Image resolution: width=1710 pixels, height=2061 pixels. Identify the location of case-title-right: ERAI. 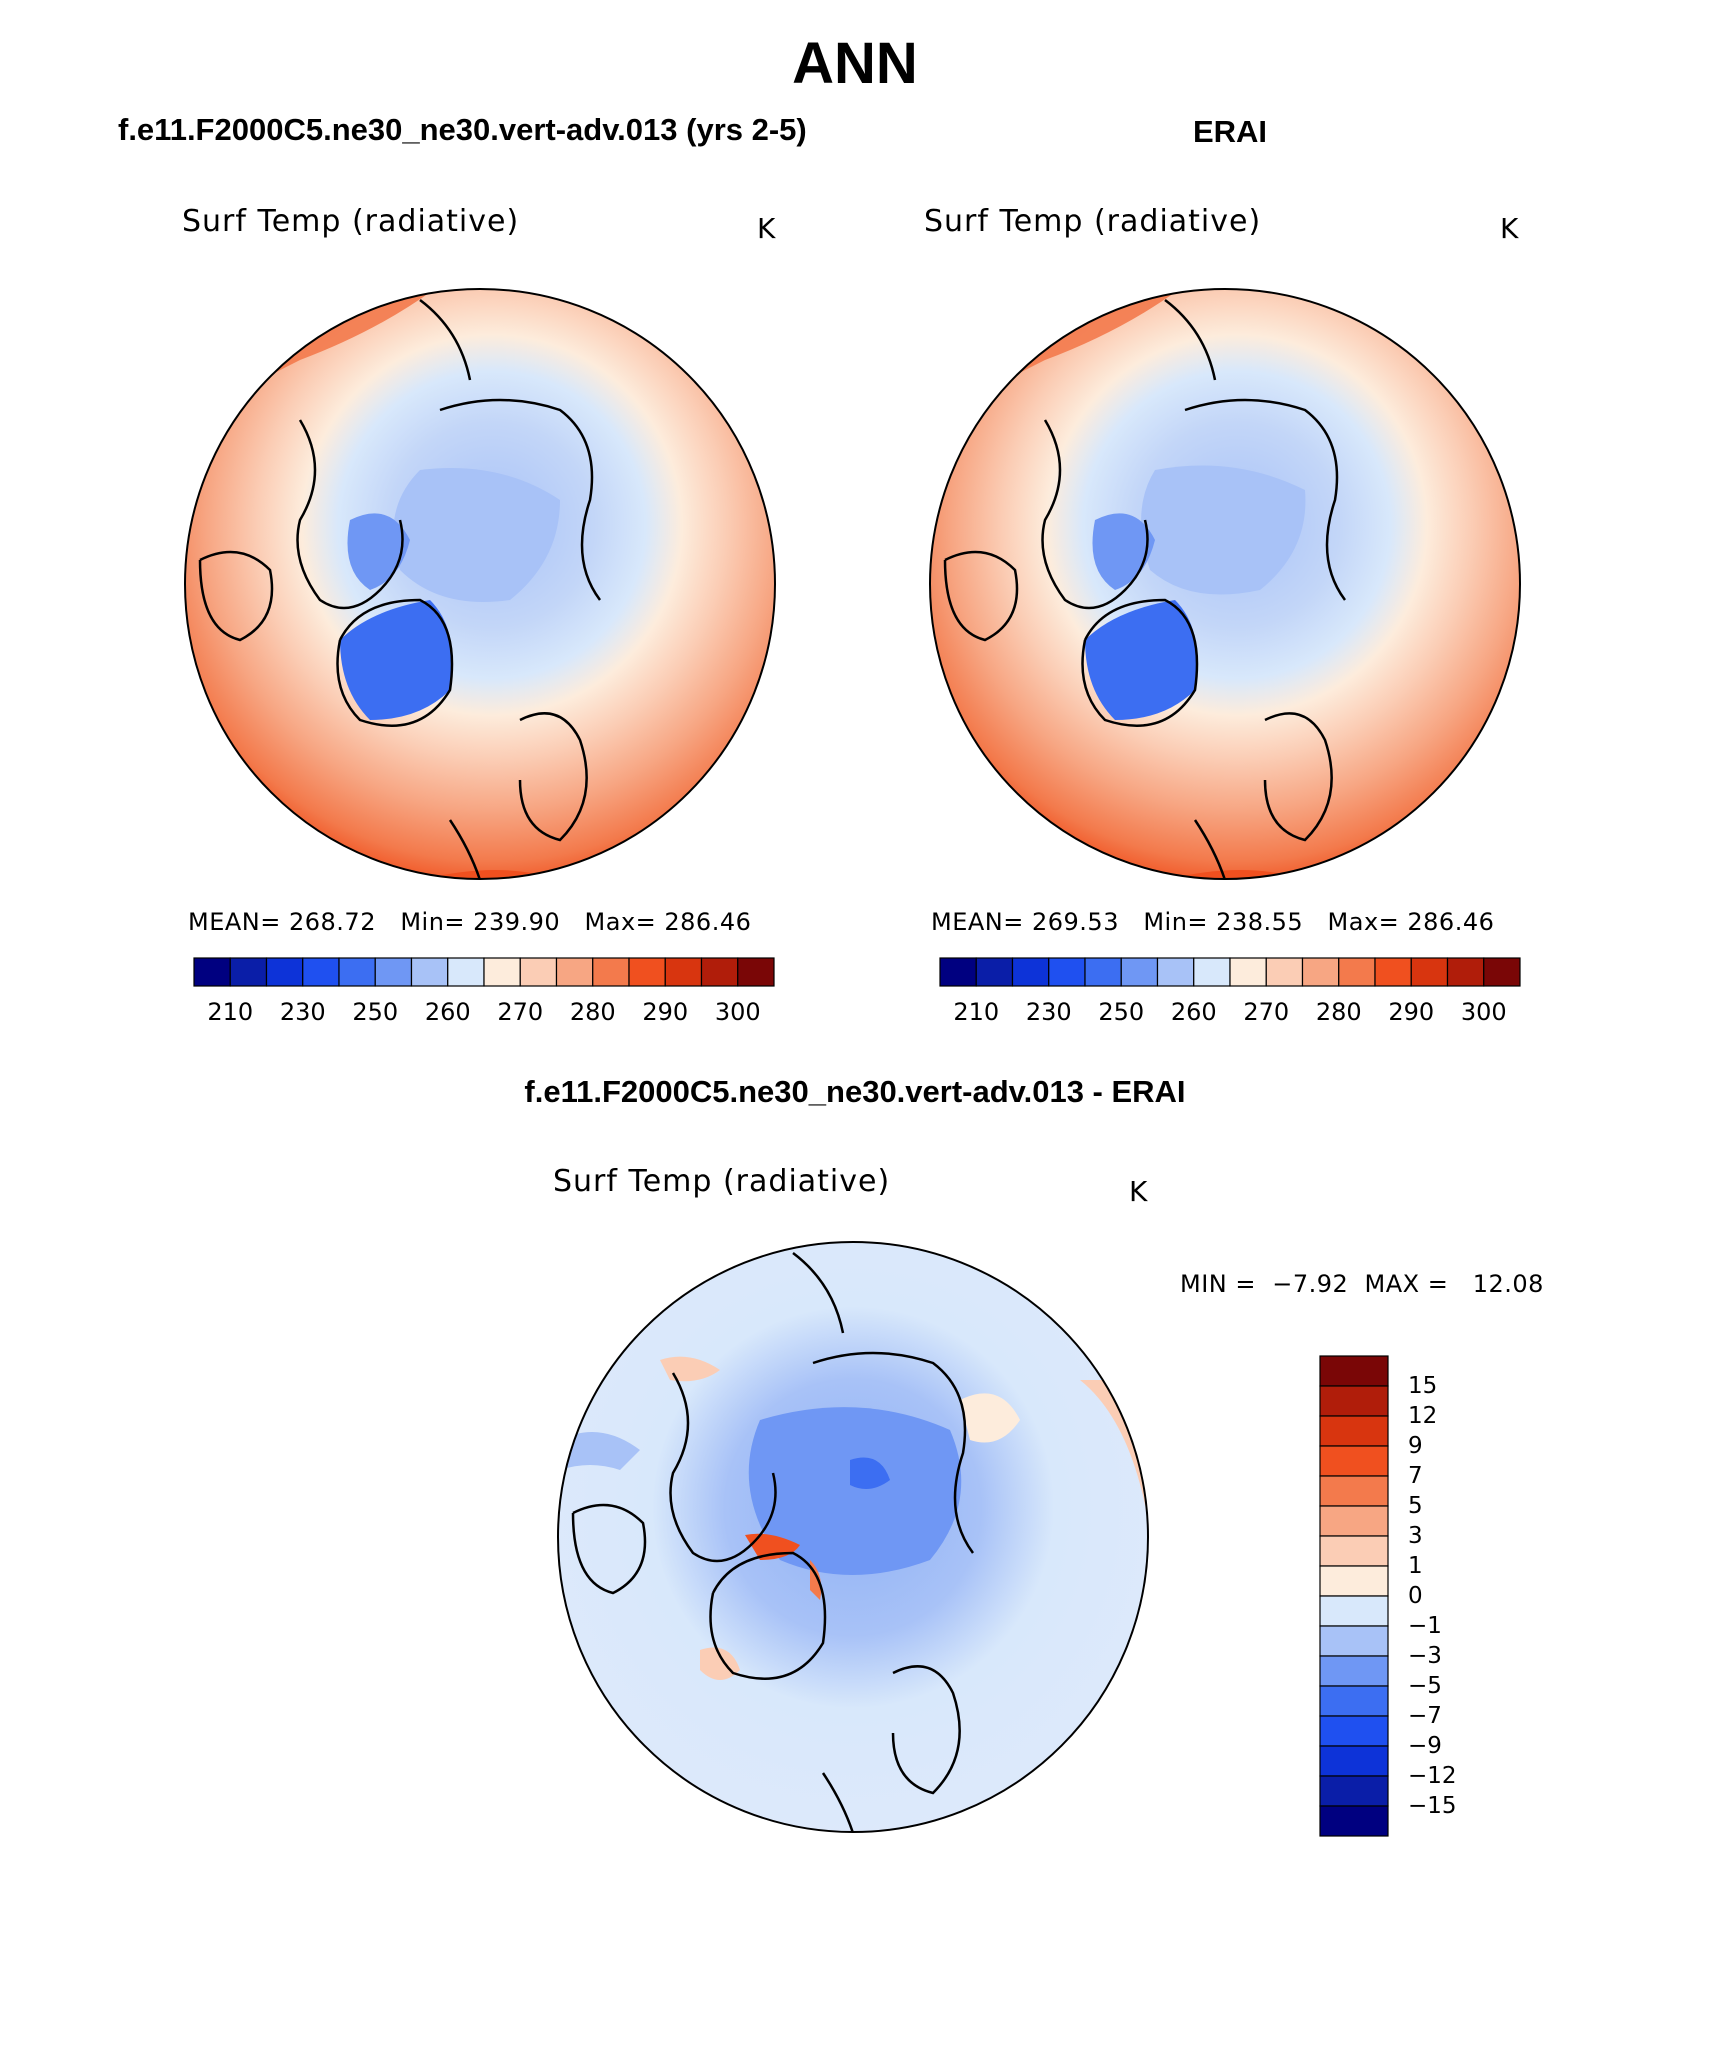
(1230, 131).